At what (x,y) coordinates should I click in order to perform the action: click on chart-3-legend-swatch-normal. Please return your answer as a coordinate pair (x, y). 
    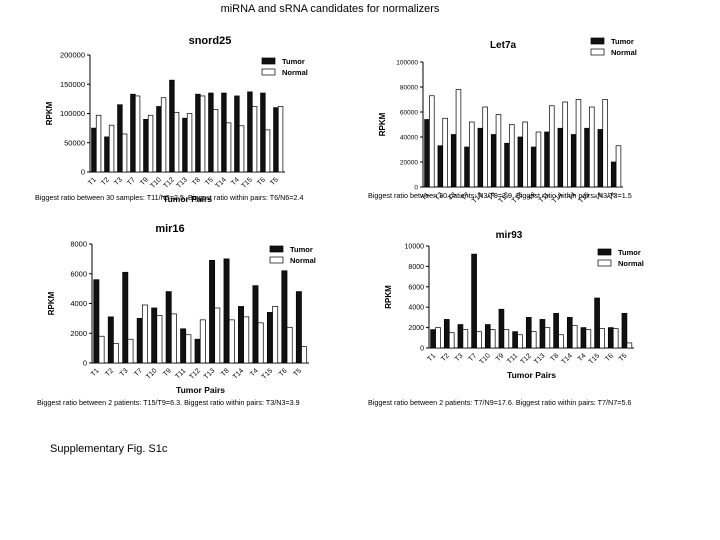
    Looking at the image, I should click on (604, 263).